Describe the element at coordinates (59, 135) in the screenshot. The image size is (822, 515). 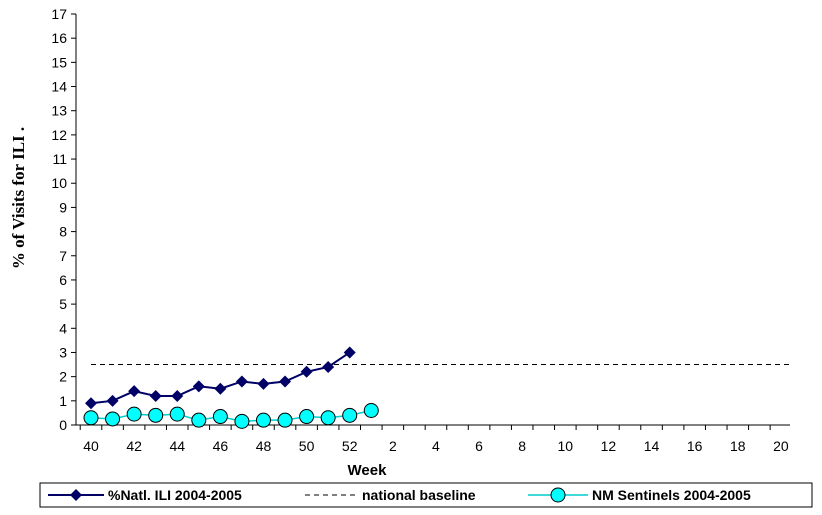
I see `y-tick-label: 12` at that location.